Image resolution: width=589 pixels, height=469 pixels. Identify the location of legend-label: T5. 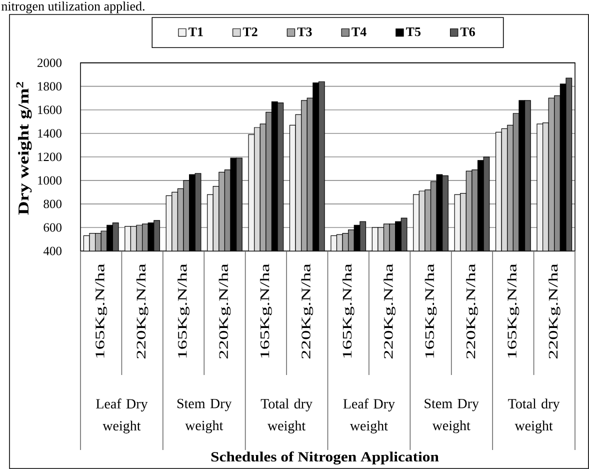
(413, 32).